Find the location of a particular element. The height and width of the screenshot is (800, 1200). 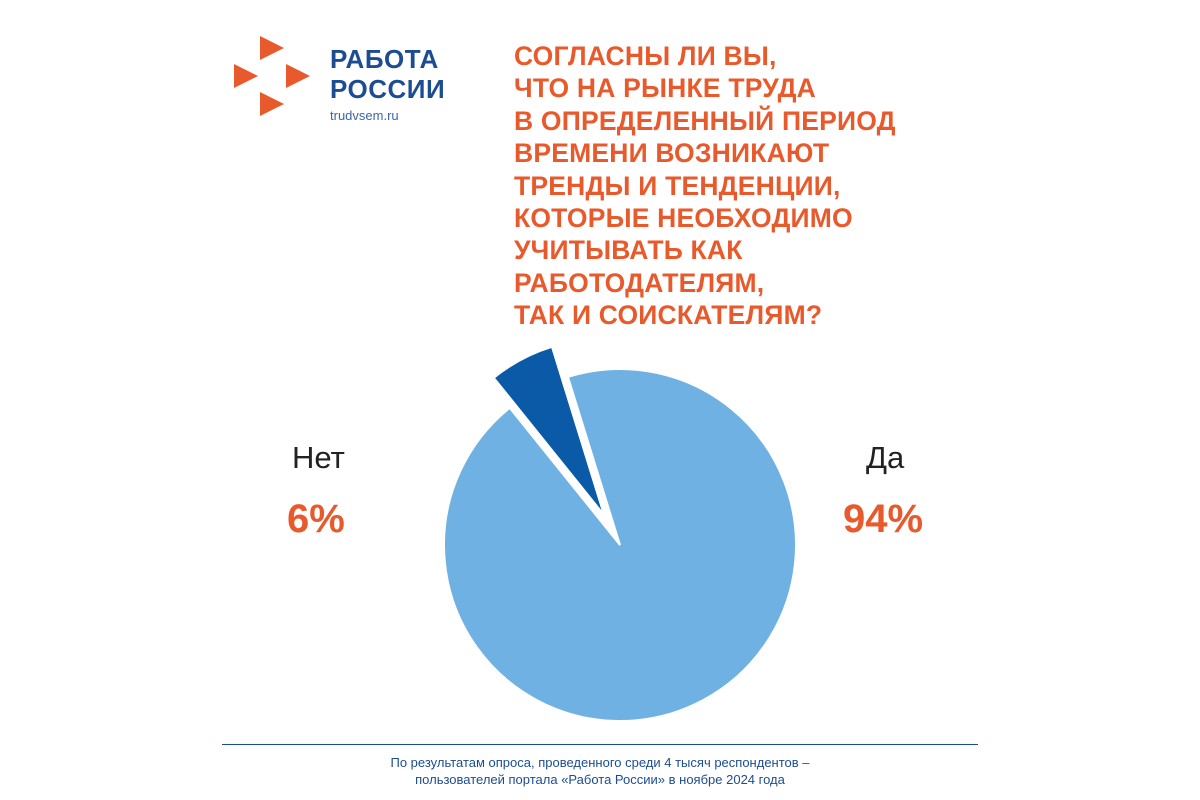

question-line: ТРЕНДЫ И ТЕНДЕНЦИИ, is located at coordinates (677, 185).